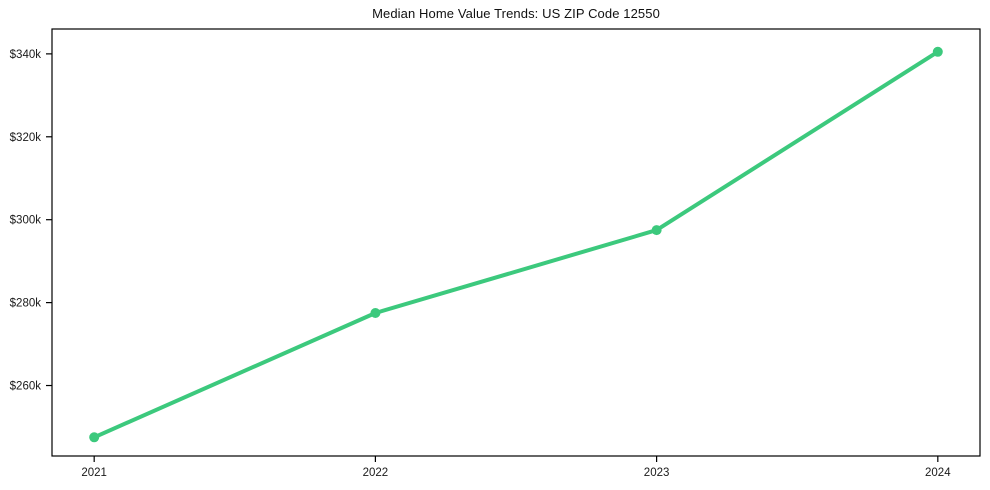 Image resolution: width=990 pixels, height=490 pixels. Describe the element at coordinates (26, 221) in the screenshot. I see `y-axis-tick-label: $300k` at that location.